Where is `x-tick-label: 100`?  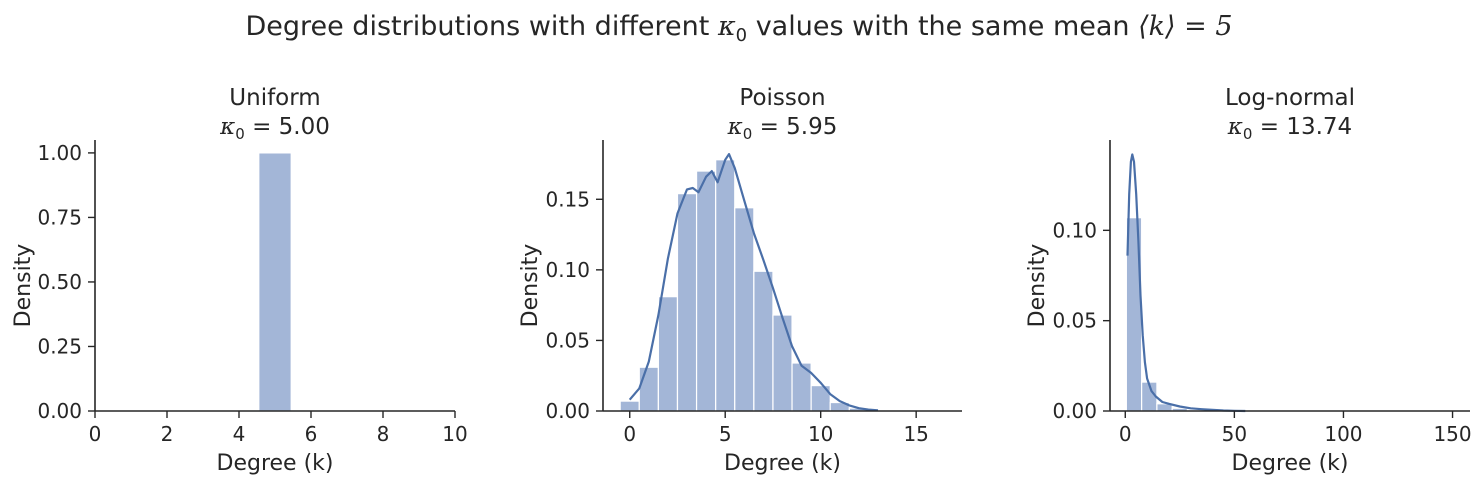 x-tick-label: 100 is located at coordinates (1343, 434).